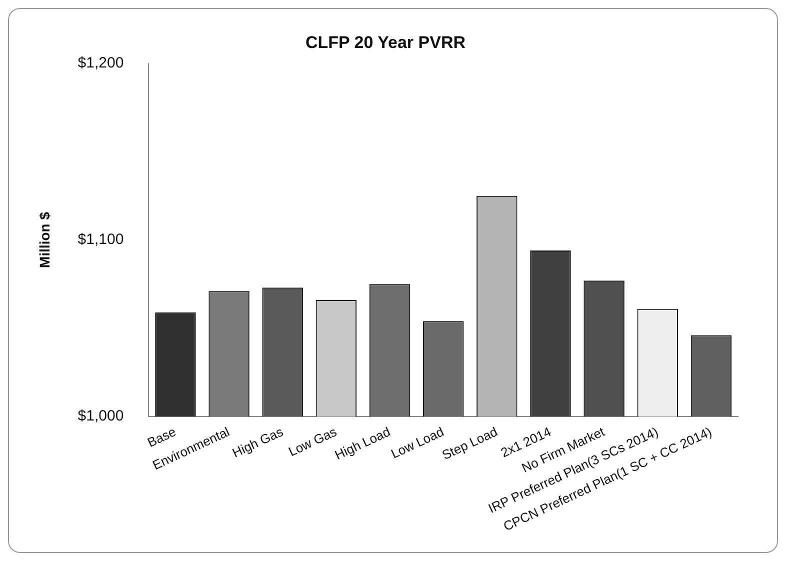 Image resolution: width=791 pixels, height=566 pixels. What do you see at coordinates (101, 416) in the screenshot?
I see `y-tick-label: $1,000` at bounding box center [101, 416].